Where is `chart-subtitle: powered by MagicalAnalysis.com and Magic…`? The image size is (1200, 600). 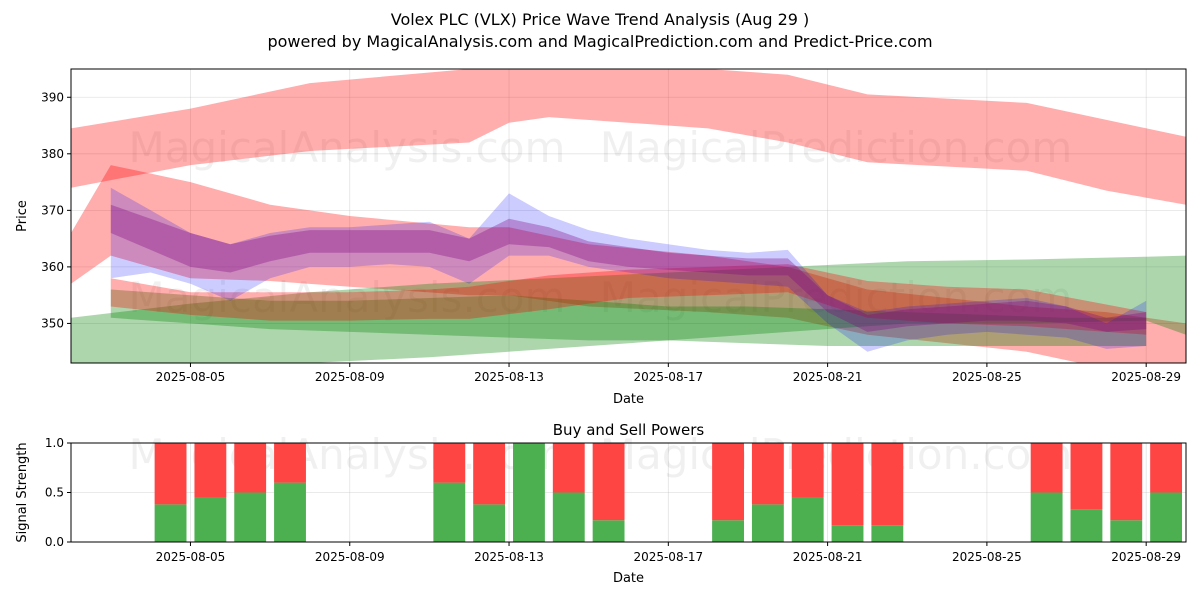 chart-subtitle: powered by MagicalAnalysis.com and Magic… is located at coordinates (600, 41).